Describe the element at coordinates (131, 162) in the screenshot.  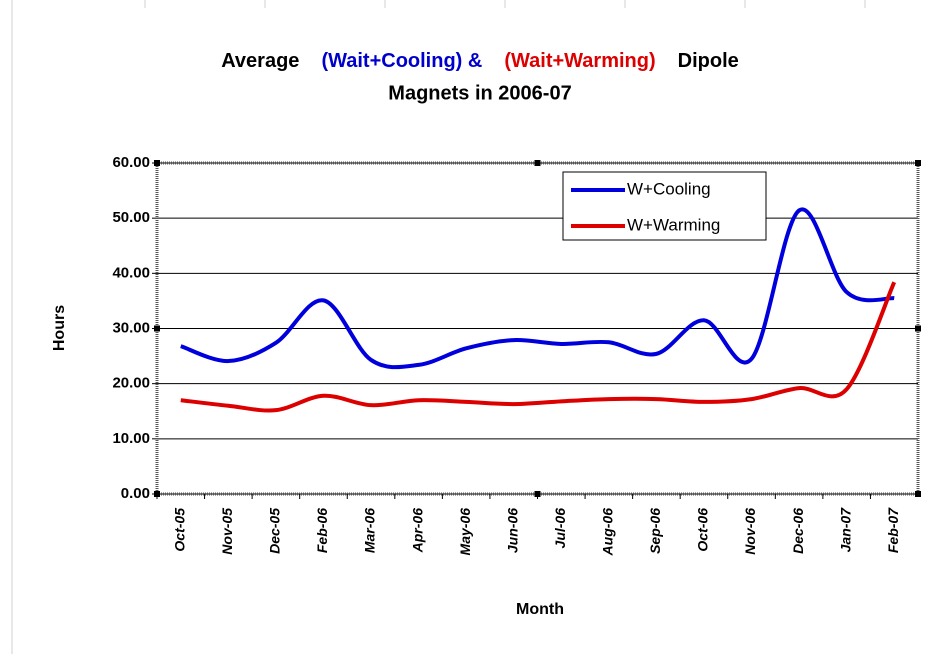
I see `y-tick-label: 60.00` at that location.